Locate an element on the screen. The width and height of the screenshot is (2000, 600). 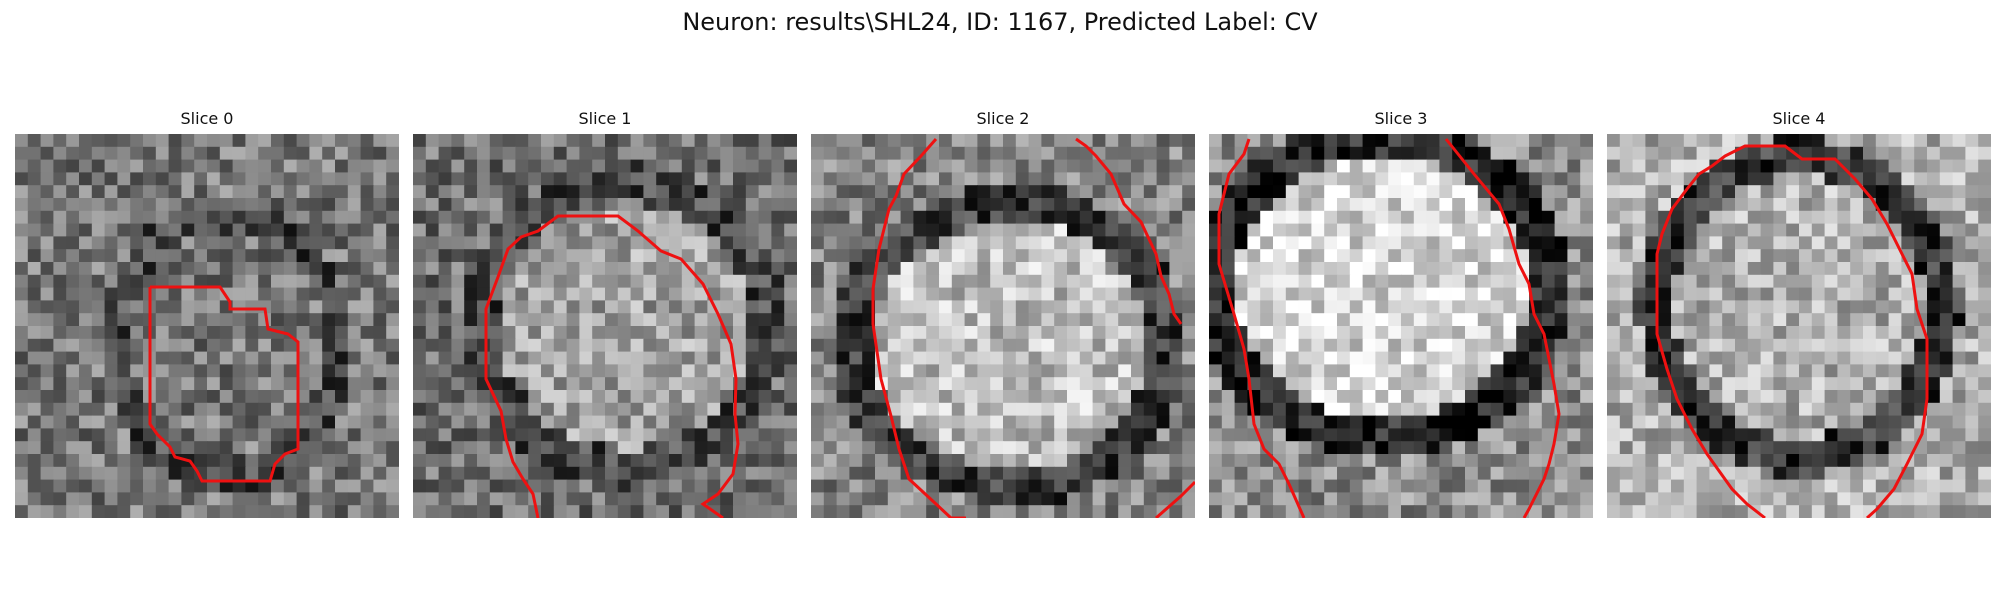
slice-panel-4: Slice 4 is located at coordinates (1799, 313).